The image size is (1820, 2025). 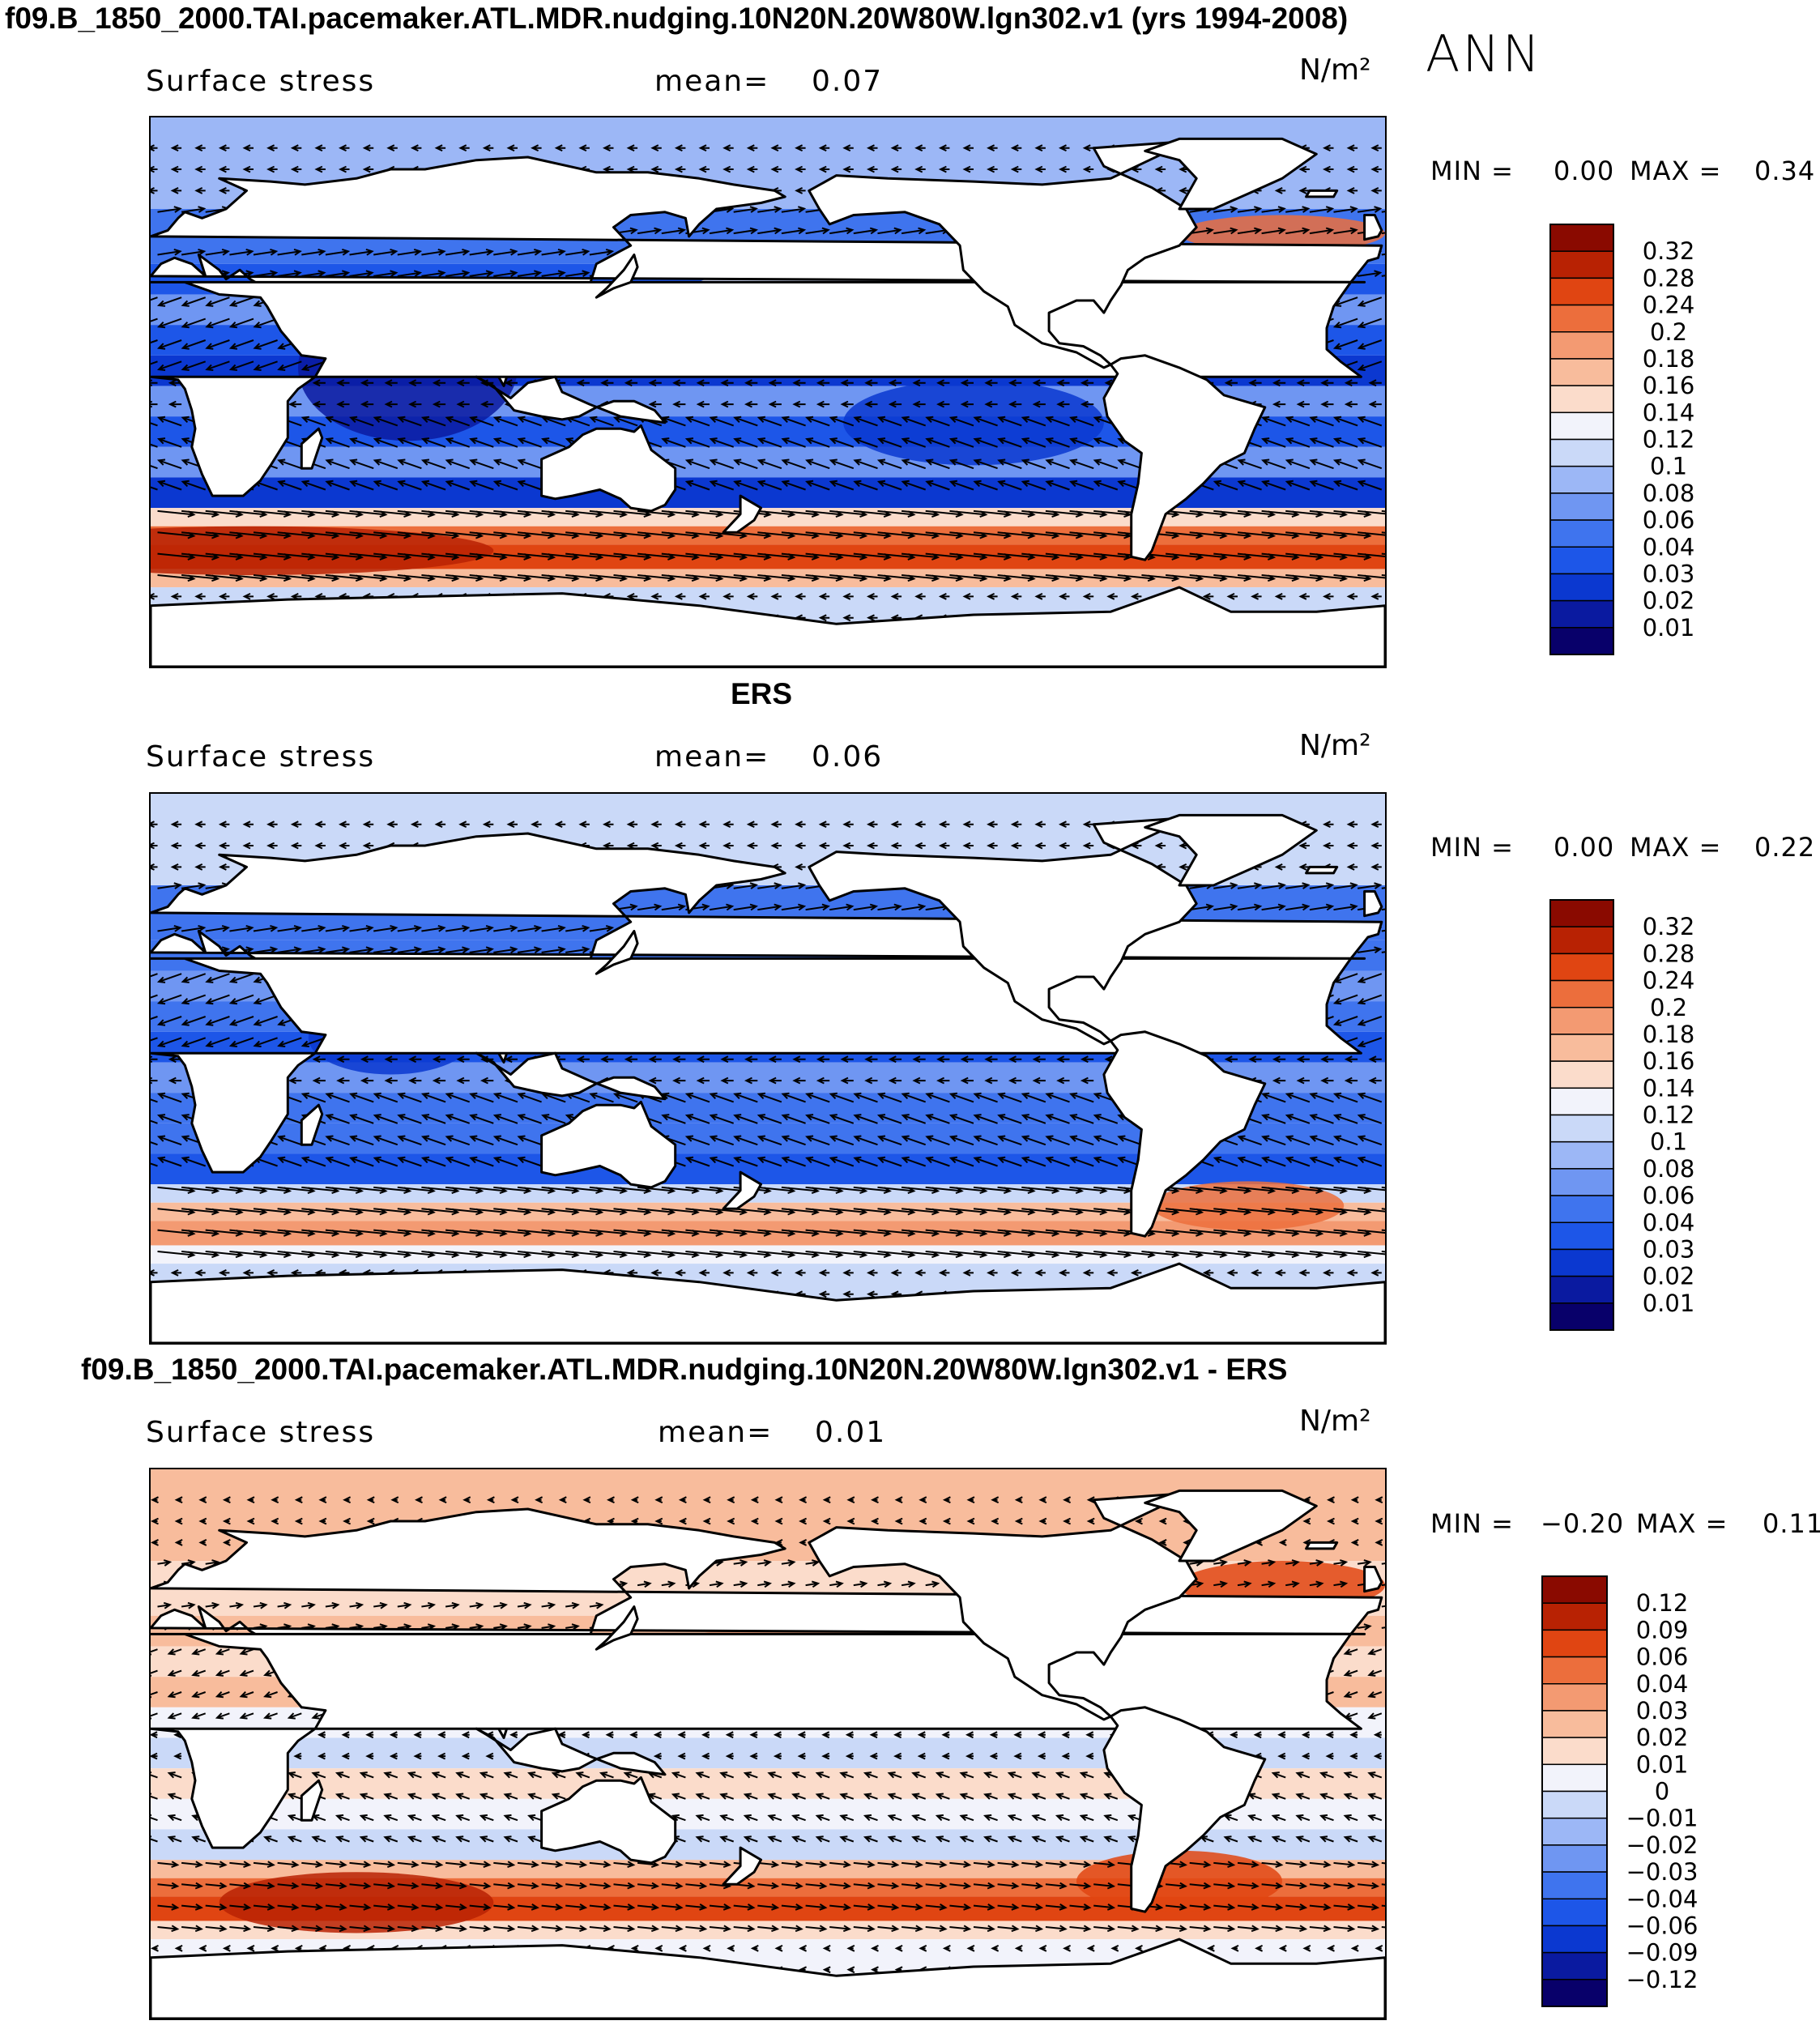 What do you see at coordinates (742, 1190) in the screenshot?
I see `land-newzealand` at bounding box center [742, 1190].